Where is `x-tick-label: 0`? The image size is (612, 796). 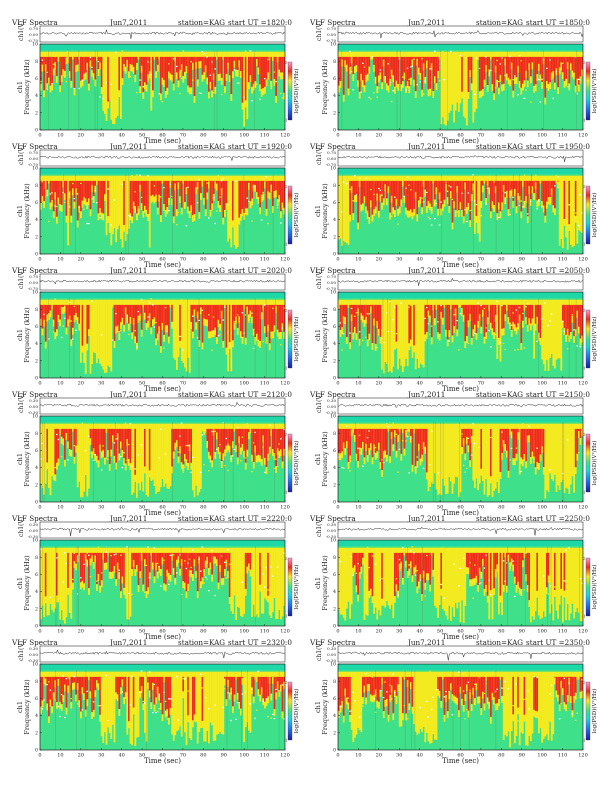
x-tick-label: 0 is located at coordinates (337, 508).